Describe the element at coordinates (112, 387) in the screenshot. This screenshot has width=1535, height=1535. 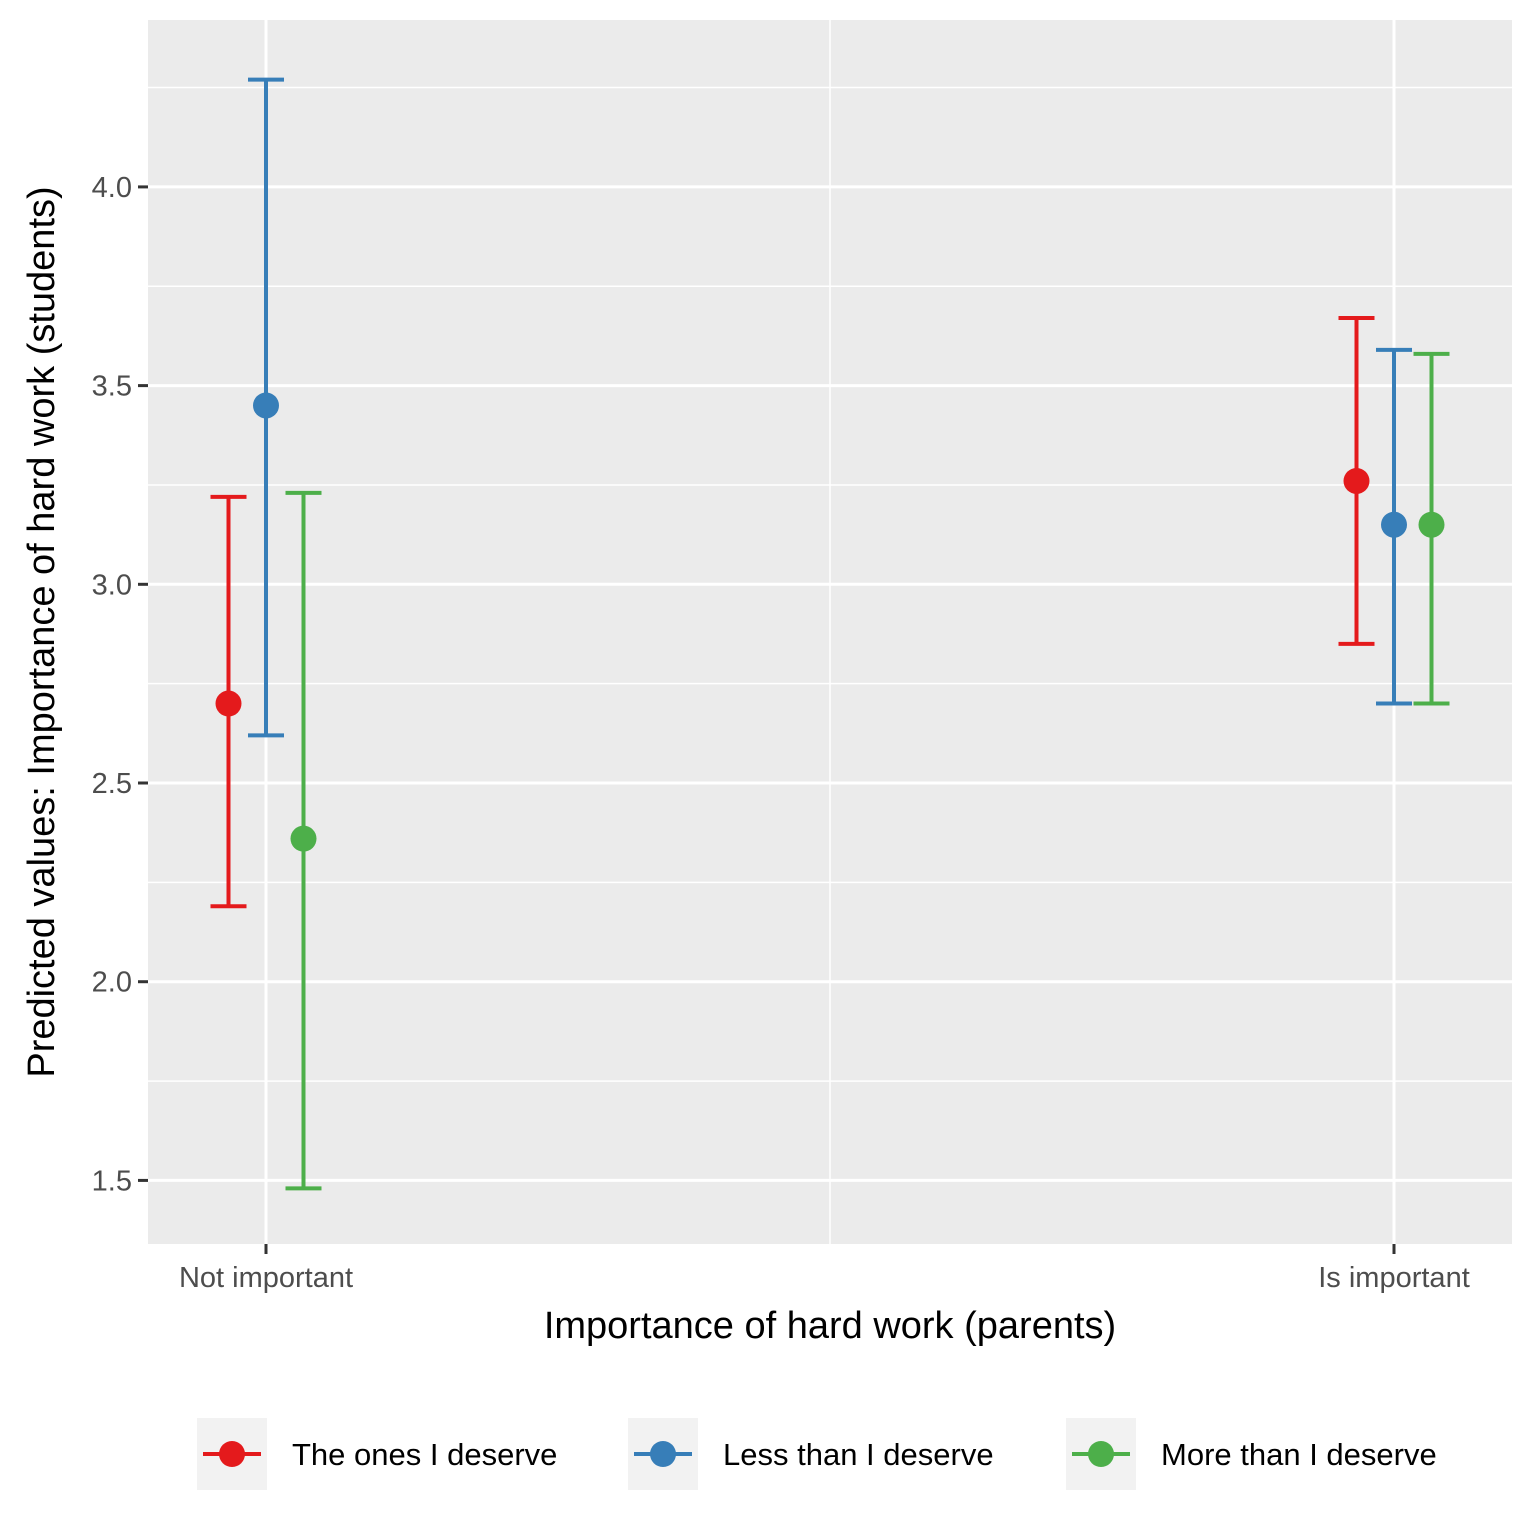
I see `y-tick-label: 3.5` at that location.